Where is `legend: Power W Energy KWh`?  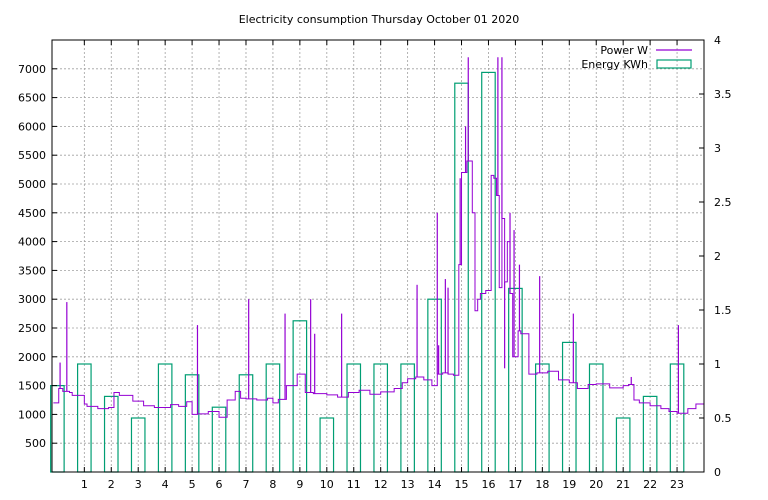
legend: Power W Energy KWh is located at coordinates (636, 57).